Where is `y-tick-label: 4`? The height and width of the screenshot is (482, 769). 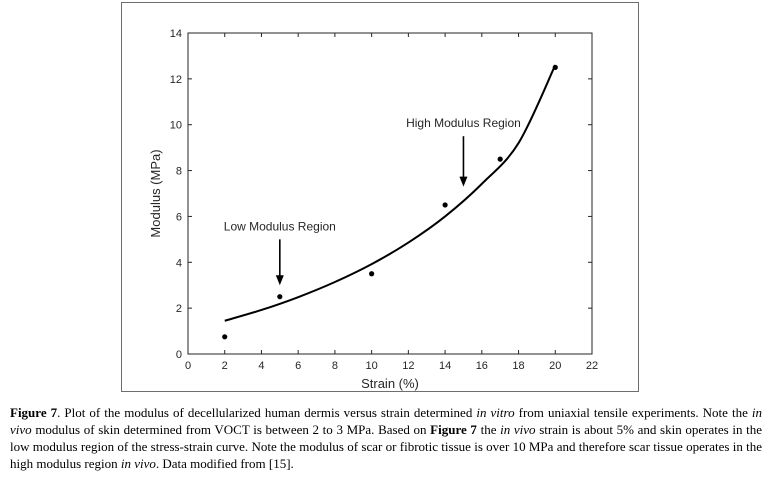
y-tick-label: 4 is located at coordinates (179, 263).